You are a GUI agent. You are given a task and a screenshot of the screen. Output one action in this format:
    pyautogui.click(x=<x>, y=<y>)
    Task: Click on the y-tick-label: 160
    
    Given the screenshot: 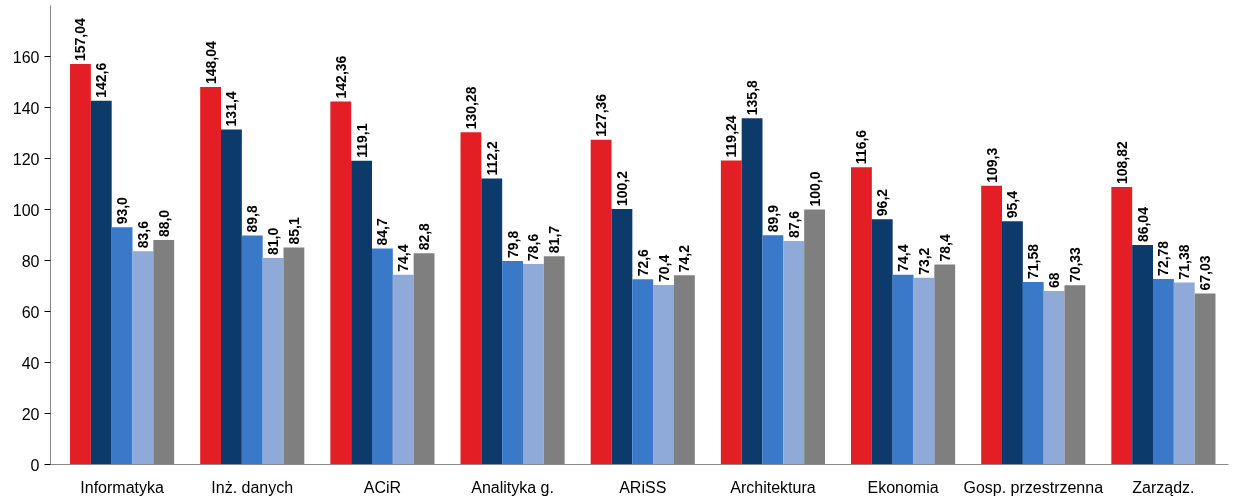 What is the action you would take?
    pyautogui.click(x=26, y=57)
    